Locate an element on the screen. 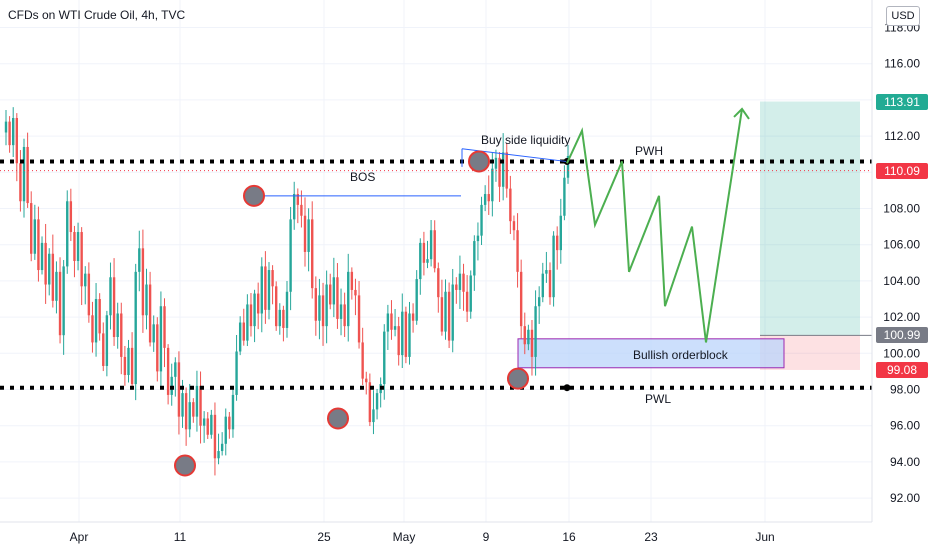 The image size is (932, 550). price-label-current: 110.09 is located at coordinates (902, 170).